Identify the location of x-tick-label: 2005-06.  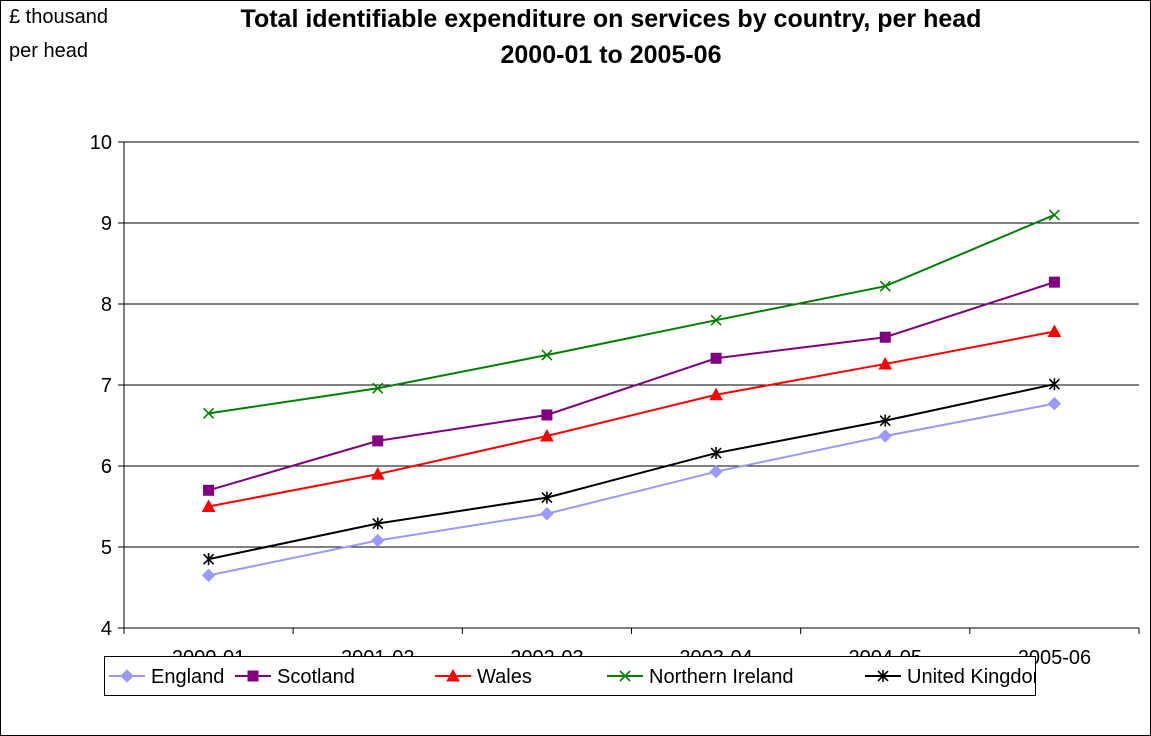
(1054, 658).